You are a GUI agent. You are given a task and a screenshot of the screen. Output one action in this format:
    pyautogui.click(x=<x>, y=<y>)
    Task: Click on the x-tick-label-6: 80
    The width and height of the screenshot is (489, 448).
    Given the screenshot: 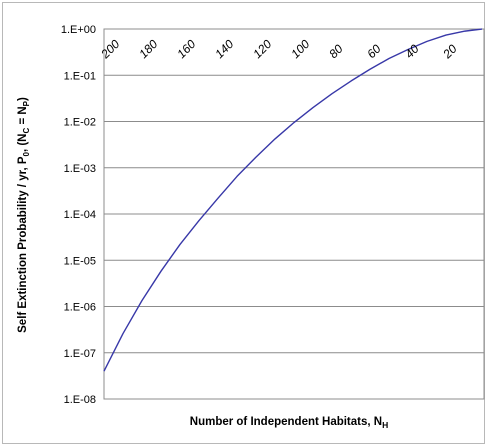 What is the action you would take?
    pyautogui.click(x=336, y=52)
    